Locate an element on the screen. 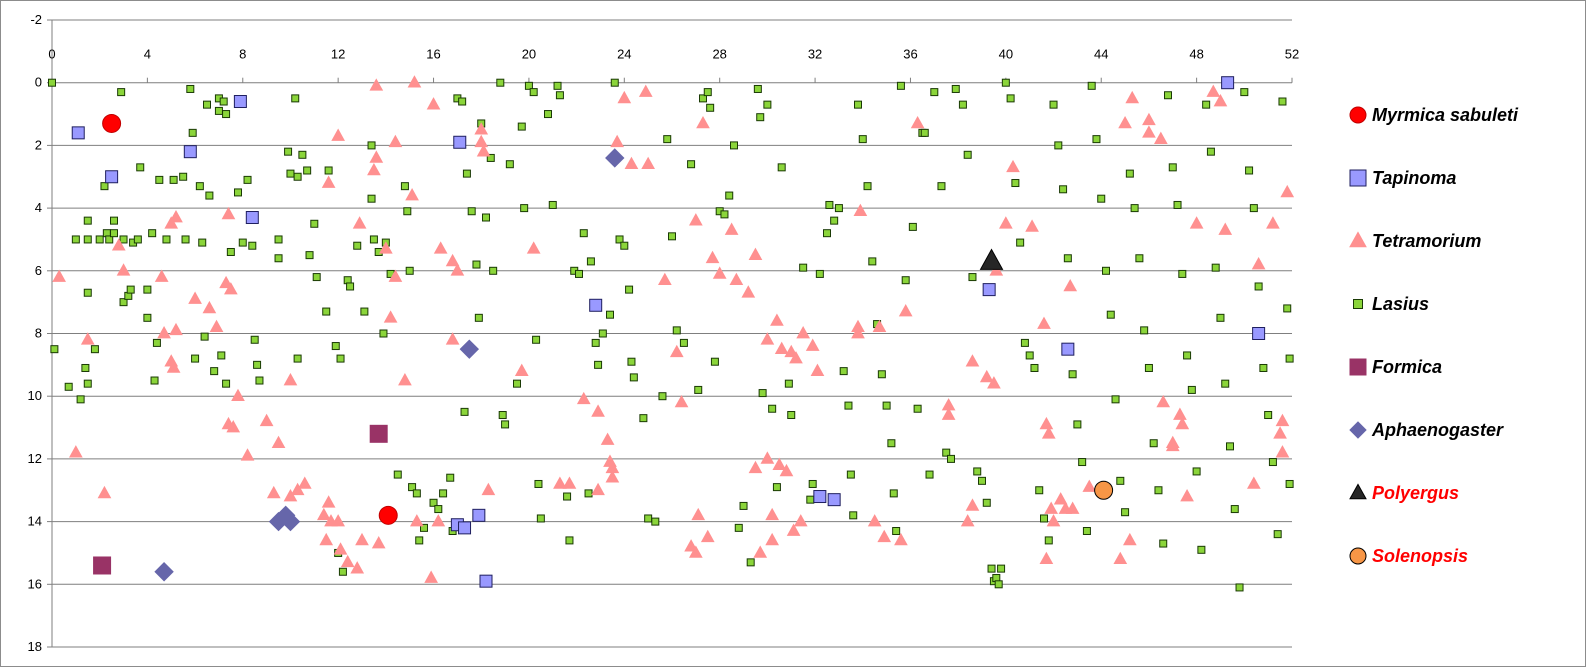 The image size is (1586, 667). legend-marker-tapinoma is located at coordinates (1358, 178).